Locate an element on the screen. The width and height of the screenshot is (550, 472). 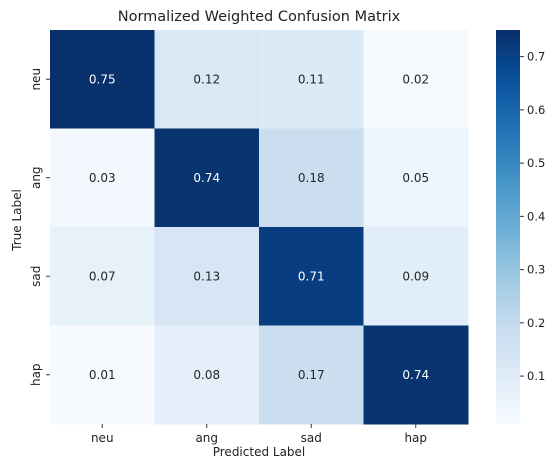
heatmap-cell-neu-neu is located at coordinates (102, 79).